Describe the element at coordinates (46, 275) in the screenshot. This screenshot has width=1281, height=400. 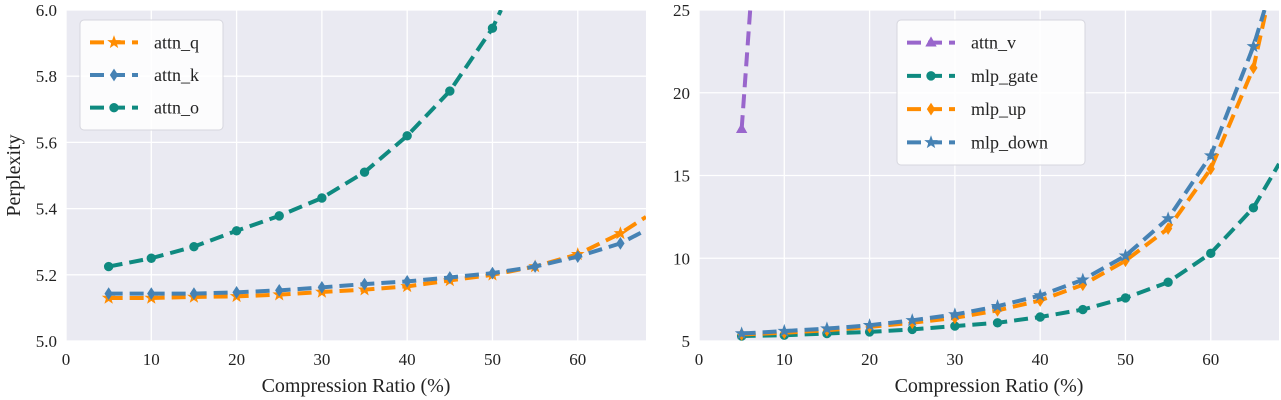
I see `y-tick-label: 5.2` at that location.